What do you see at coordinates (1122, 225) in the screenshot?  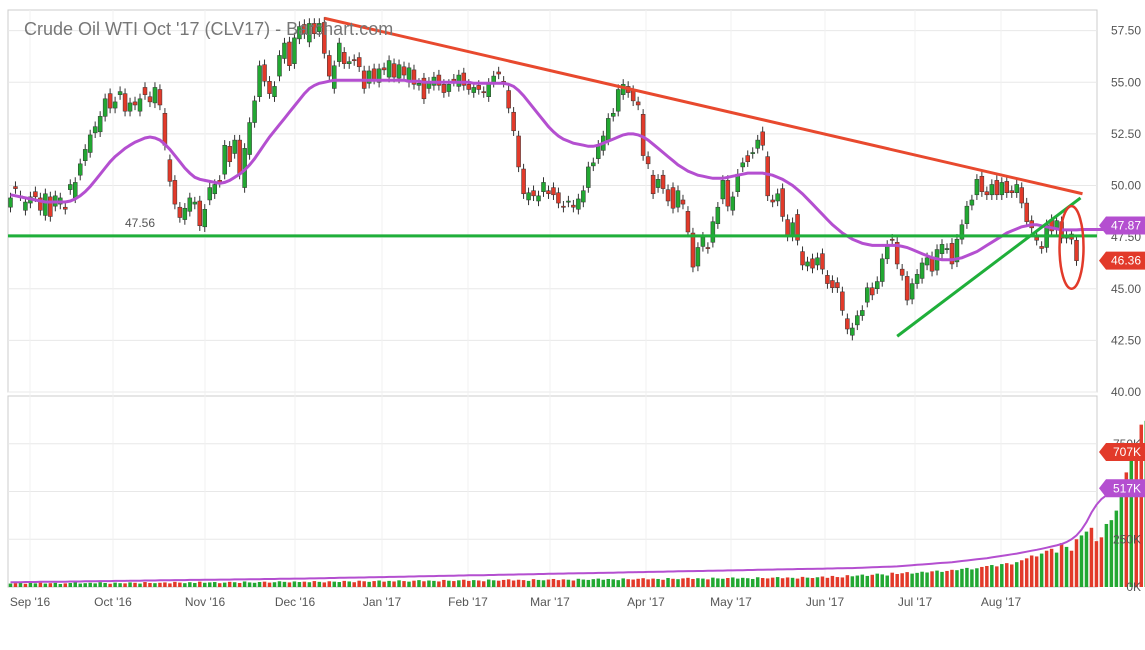 I see `ma-value-tag: 47.87` at bounding box center [1122, 225].